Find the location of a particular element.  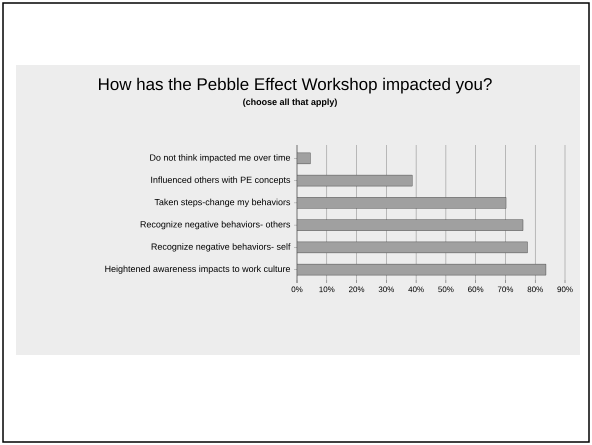

chart-title: How has the Pebble Effect Workshop impacted you? is located at coordinates (295, 86).